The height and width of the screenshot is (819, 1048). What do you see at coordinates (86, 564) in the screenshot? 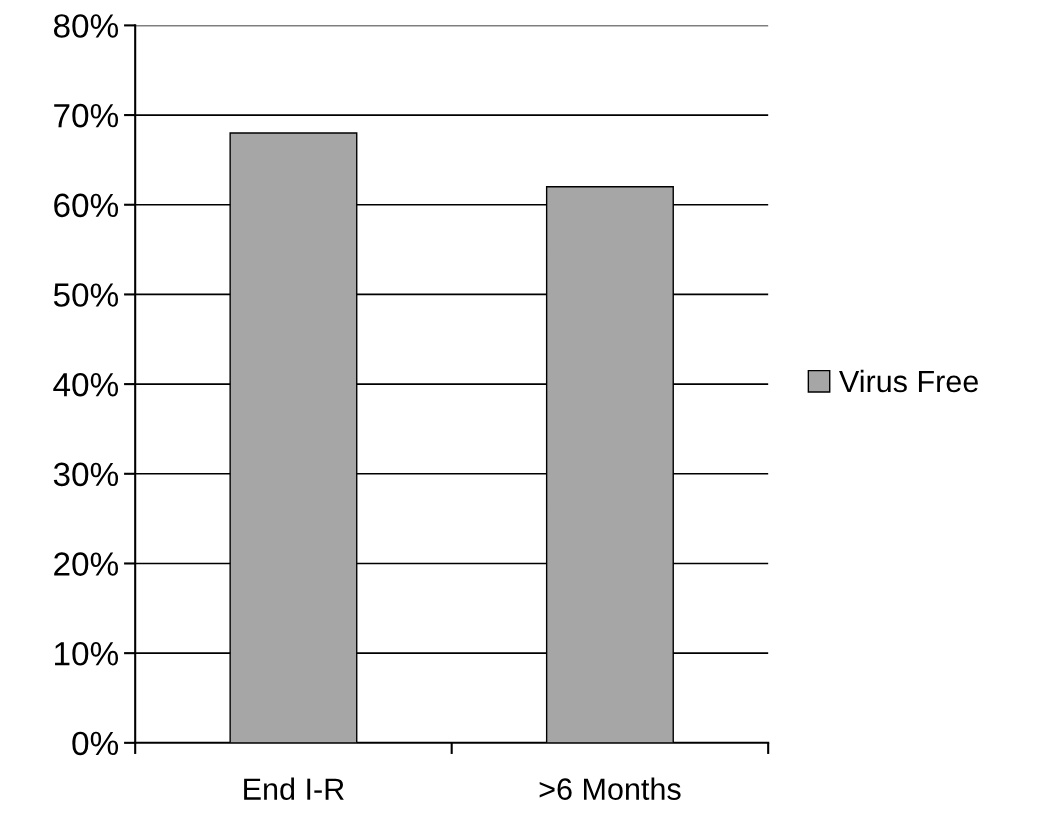
I see `y-tick-label: 20%` at bounding box center [86, 564].